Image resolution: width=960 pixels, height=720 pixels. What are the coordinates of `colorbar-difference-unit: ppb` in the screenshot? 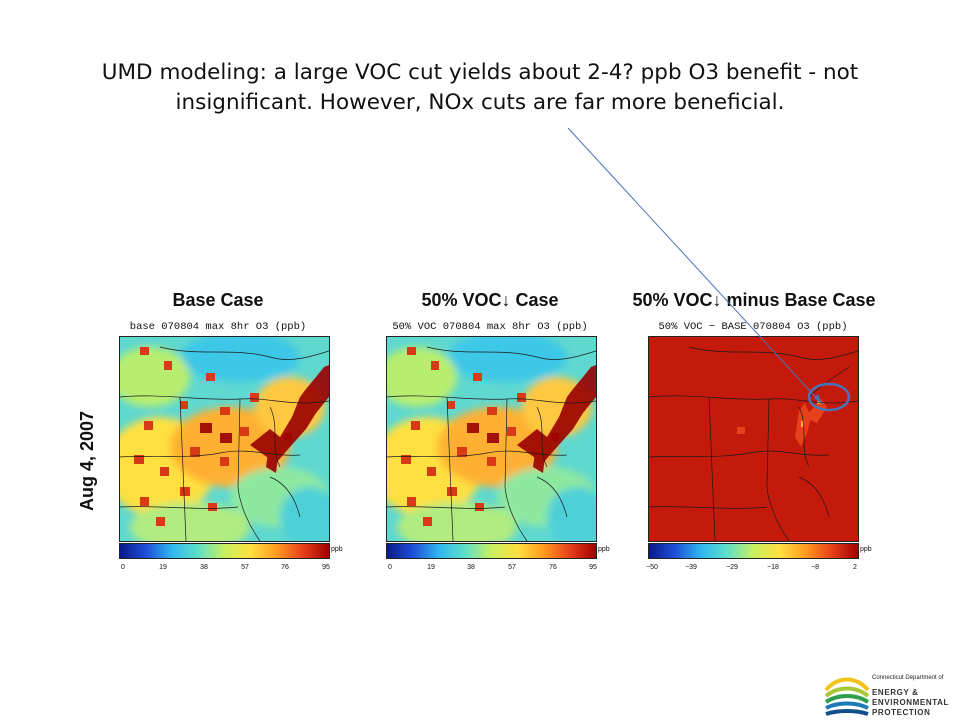 It's located at (866, 549).